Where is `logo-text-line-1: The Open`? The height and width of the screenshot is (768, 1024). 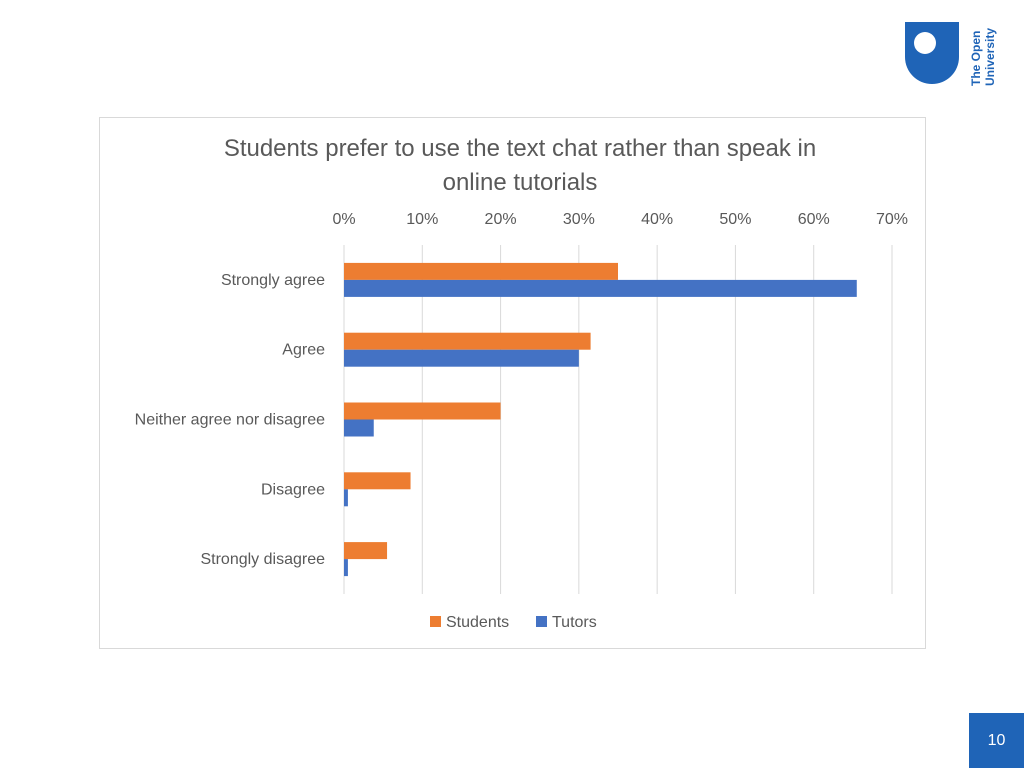 logo-text-line-1: The Open is located at coordinates (976, 58).